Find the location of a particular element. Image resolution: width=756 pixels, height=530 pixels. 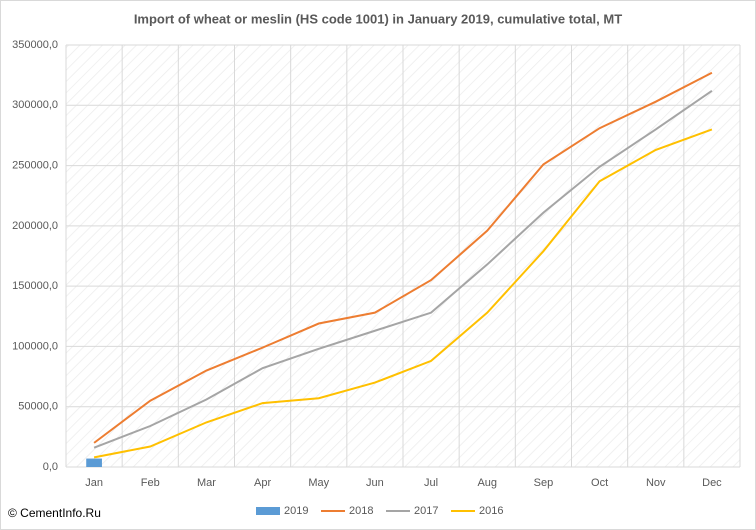

x-tick-label: Jun is located at coordinates (375, 483).